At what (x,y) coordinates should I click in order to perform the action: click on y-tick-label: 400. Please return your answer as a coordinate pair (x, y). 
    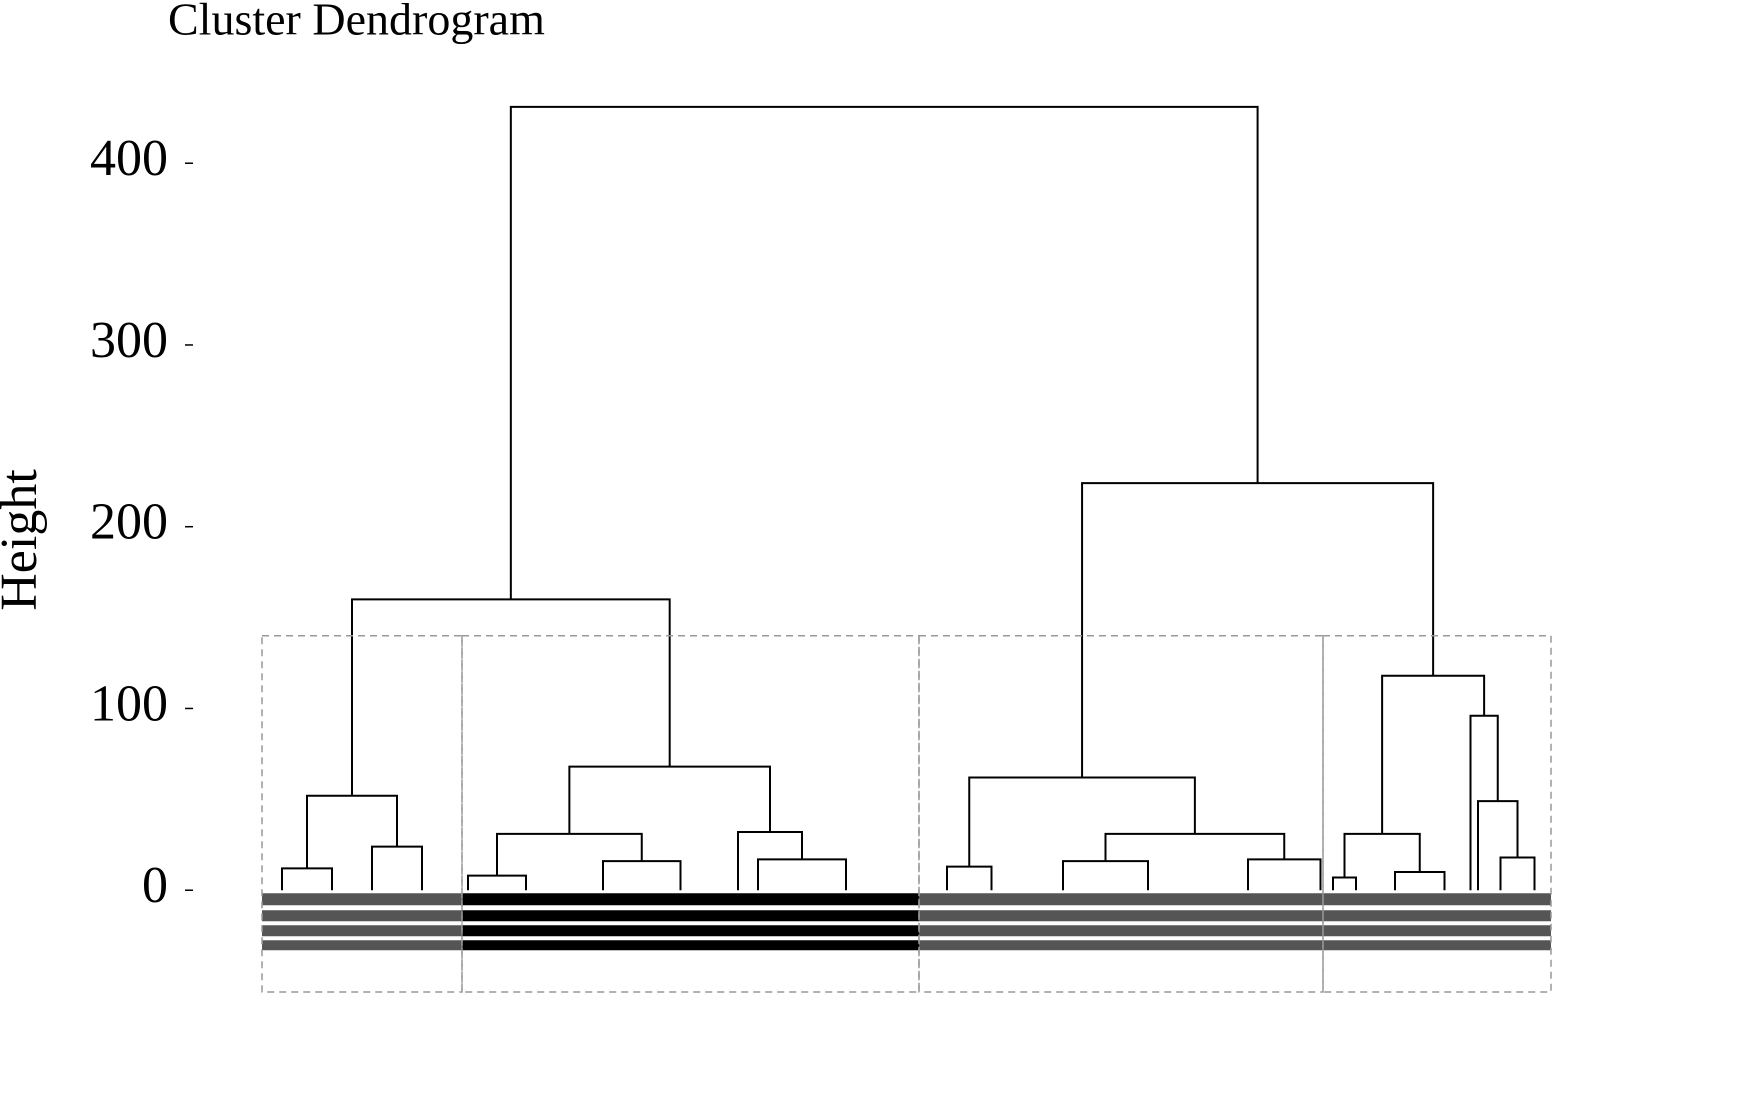
    Looking at the image, I should click on (129, 158).